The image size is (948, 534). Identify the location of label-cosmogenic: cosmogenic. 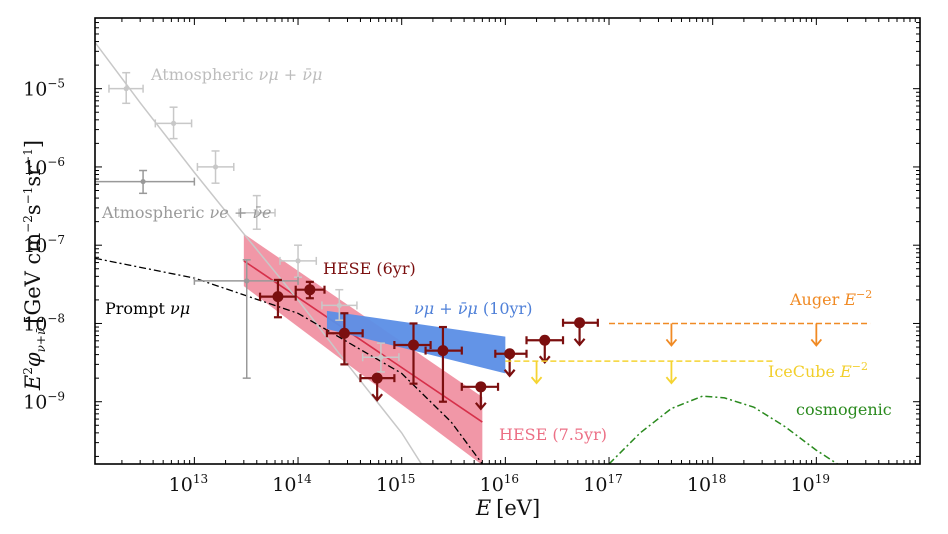
(844, 409).